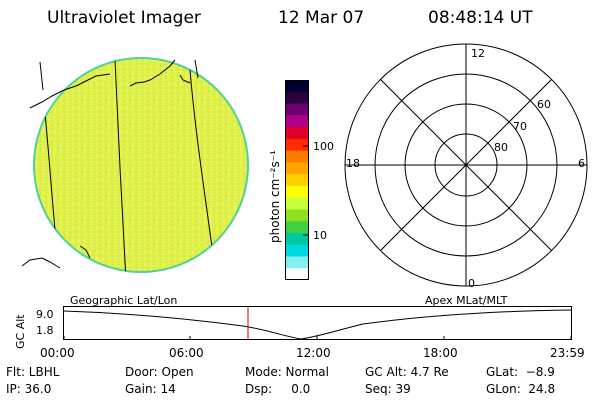 Image resolution: width=600 pixels, height=400 pixels. What do you see at coordinates (119, 75) in the screenshot?
I see `globe-edge-lines` at bounding box center [119, 75].